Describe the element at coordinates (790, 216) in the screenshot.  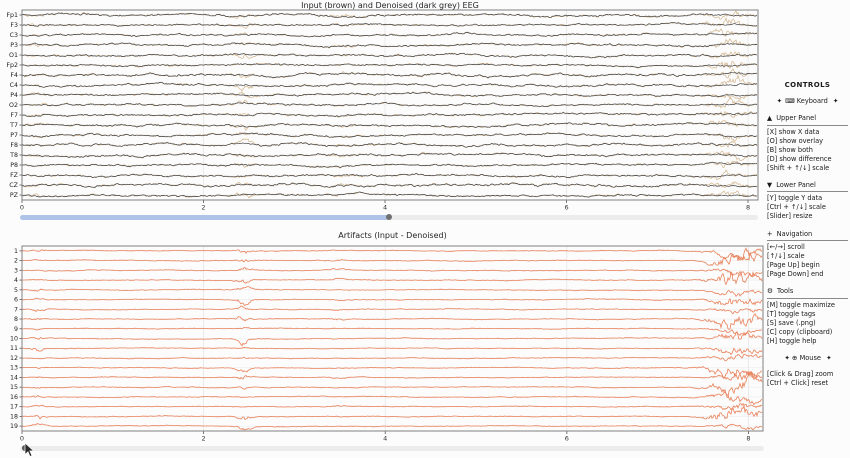
I see `shortcut-item: [Slider] resize` at that location.